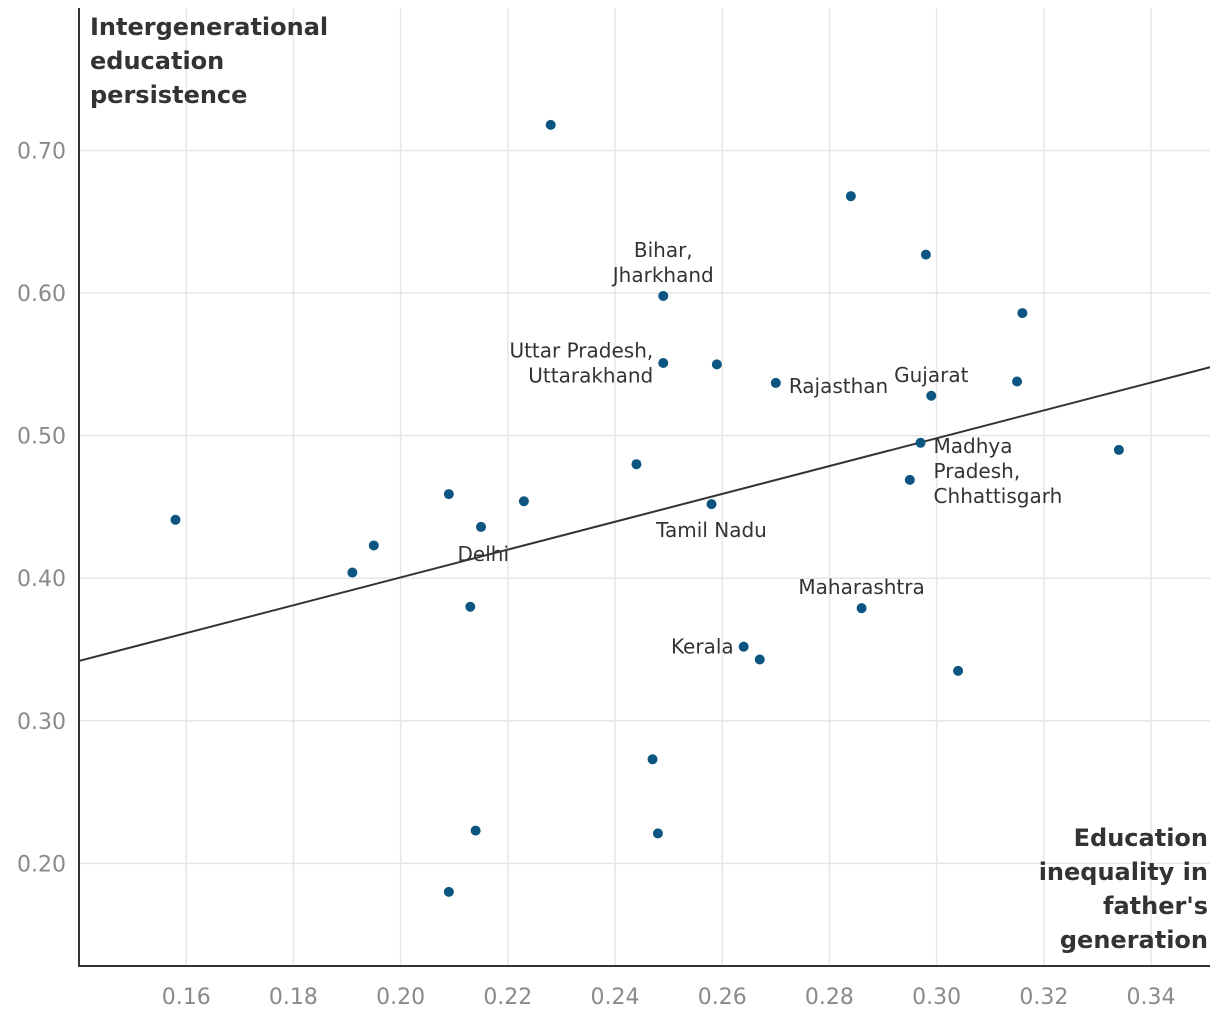  I want to click on y-axis-title: Intergenerational education persistence, so click(209, 61).